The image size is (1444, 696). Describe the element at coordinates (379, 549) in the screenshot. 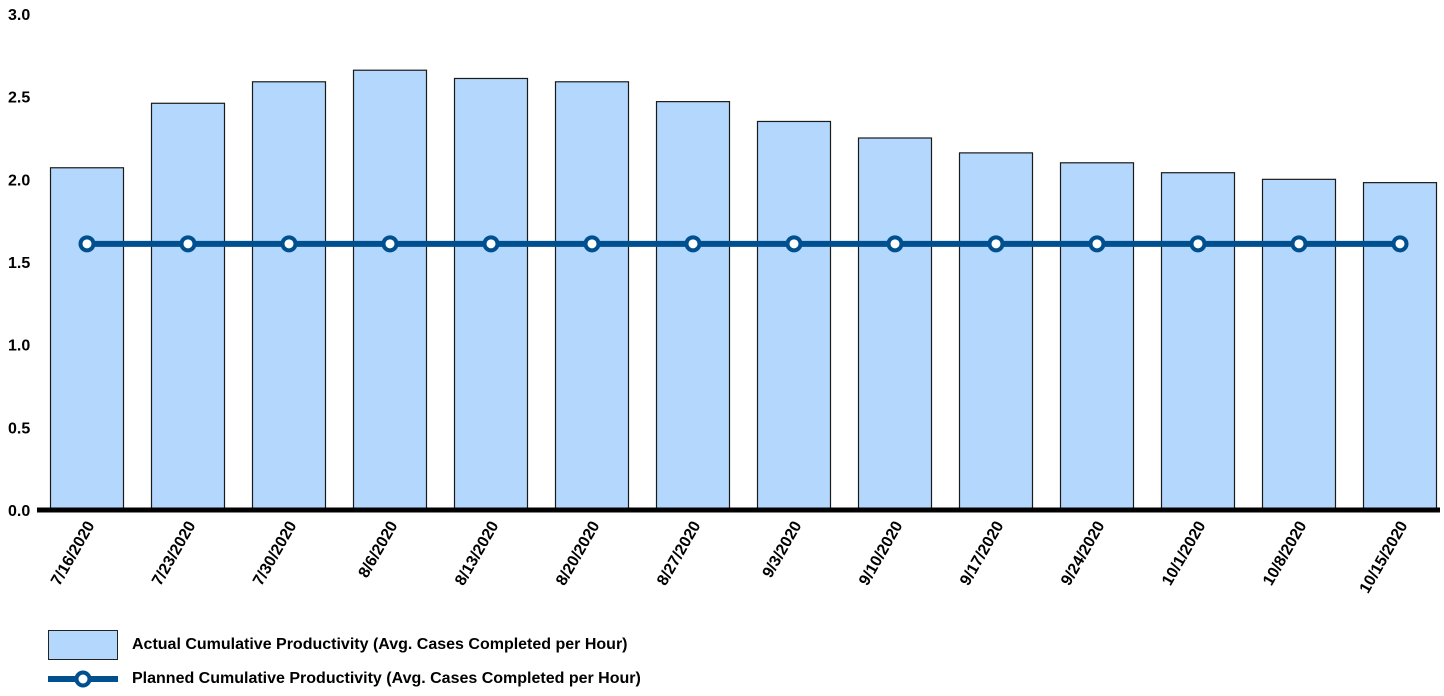

I see `x-tick-label: 8/6/2020` at that location.